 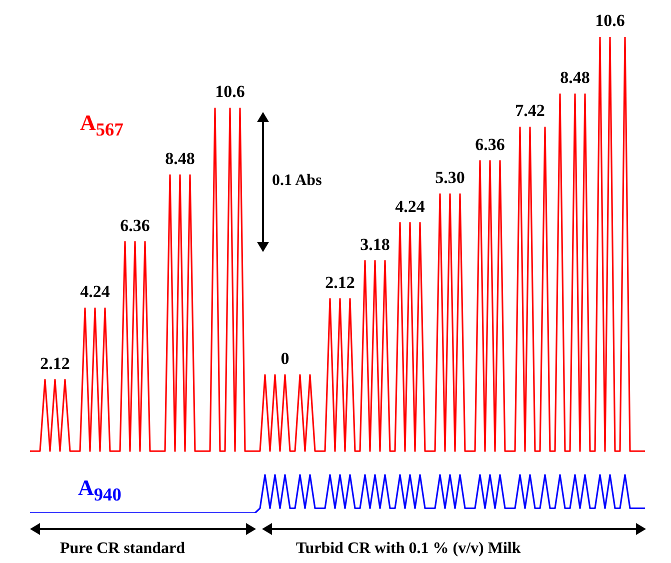 I want to click on annotation: 3.18, so click(x=375, y=244).